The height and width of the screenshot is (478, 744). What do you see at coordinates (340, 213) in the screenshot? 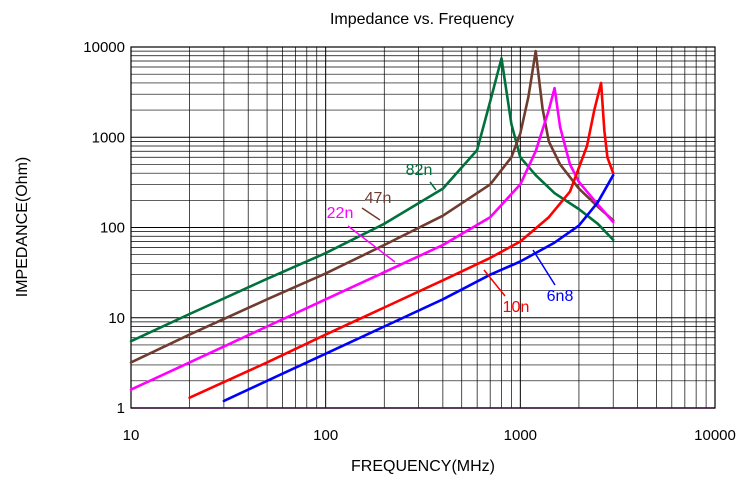
I see `series-label-22n: 22n` at bounding box center [340, 213].